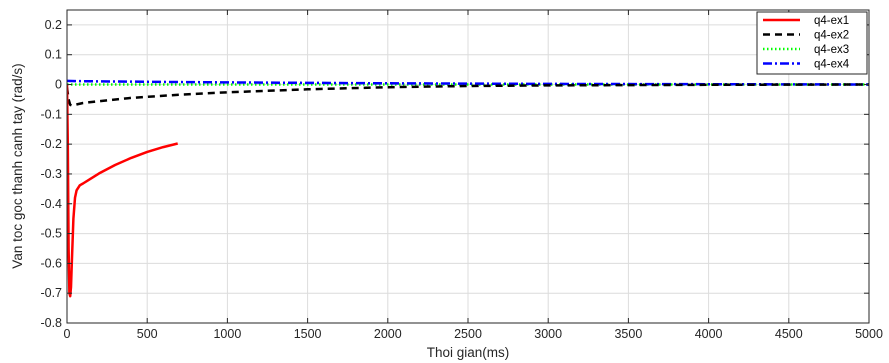 This screenshot has height=363, width=889. I want to click on y-tick-label: -0.2, so click(51, 144).